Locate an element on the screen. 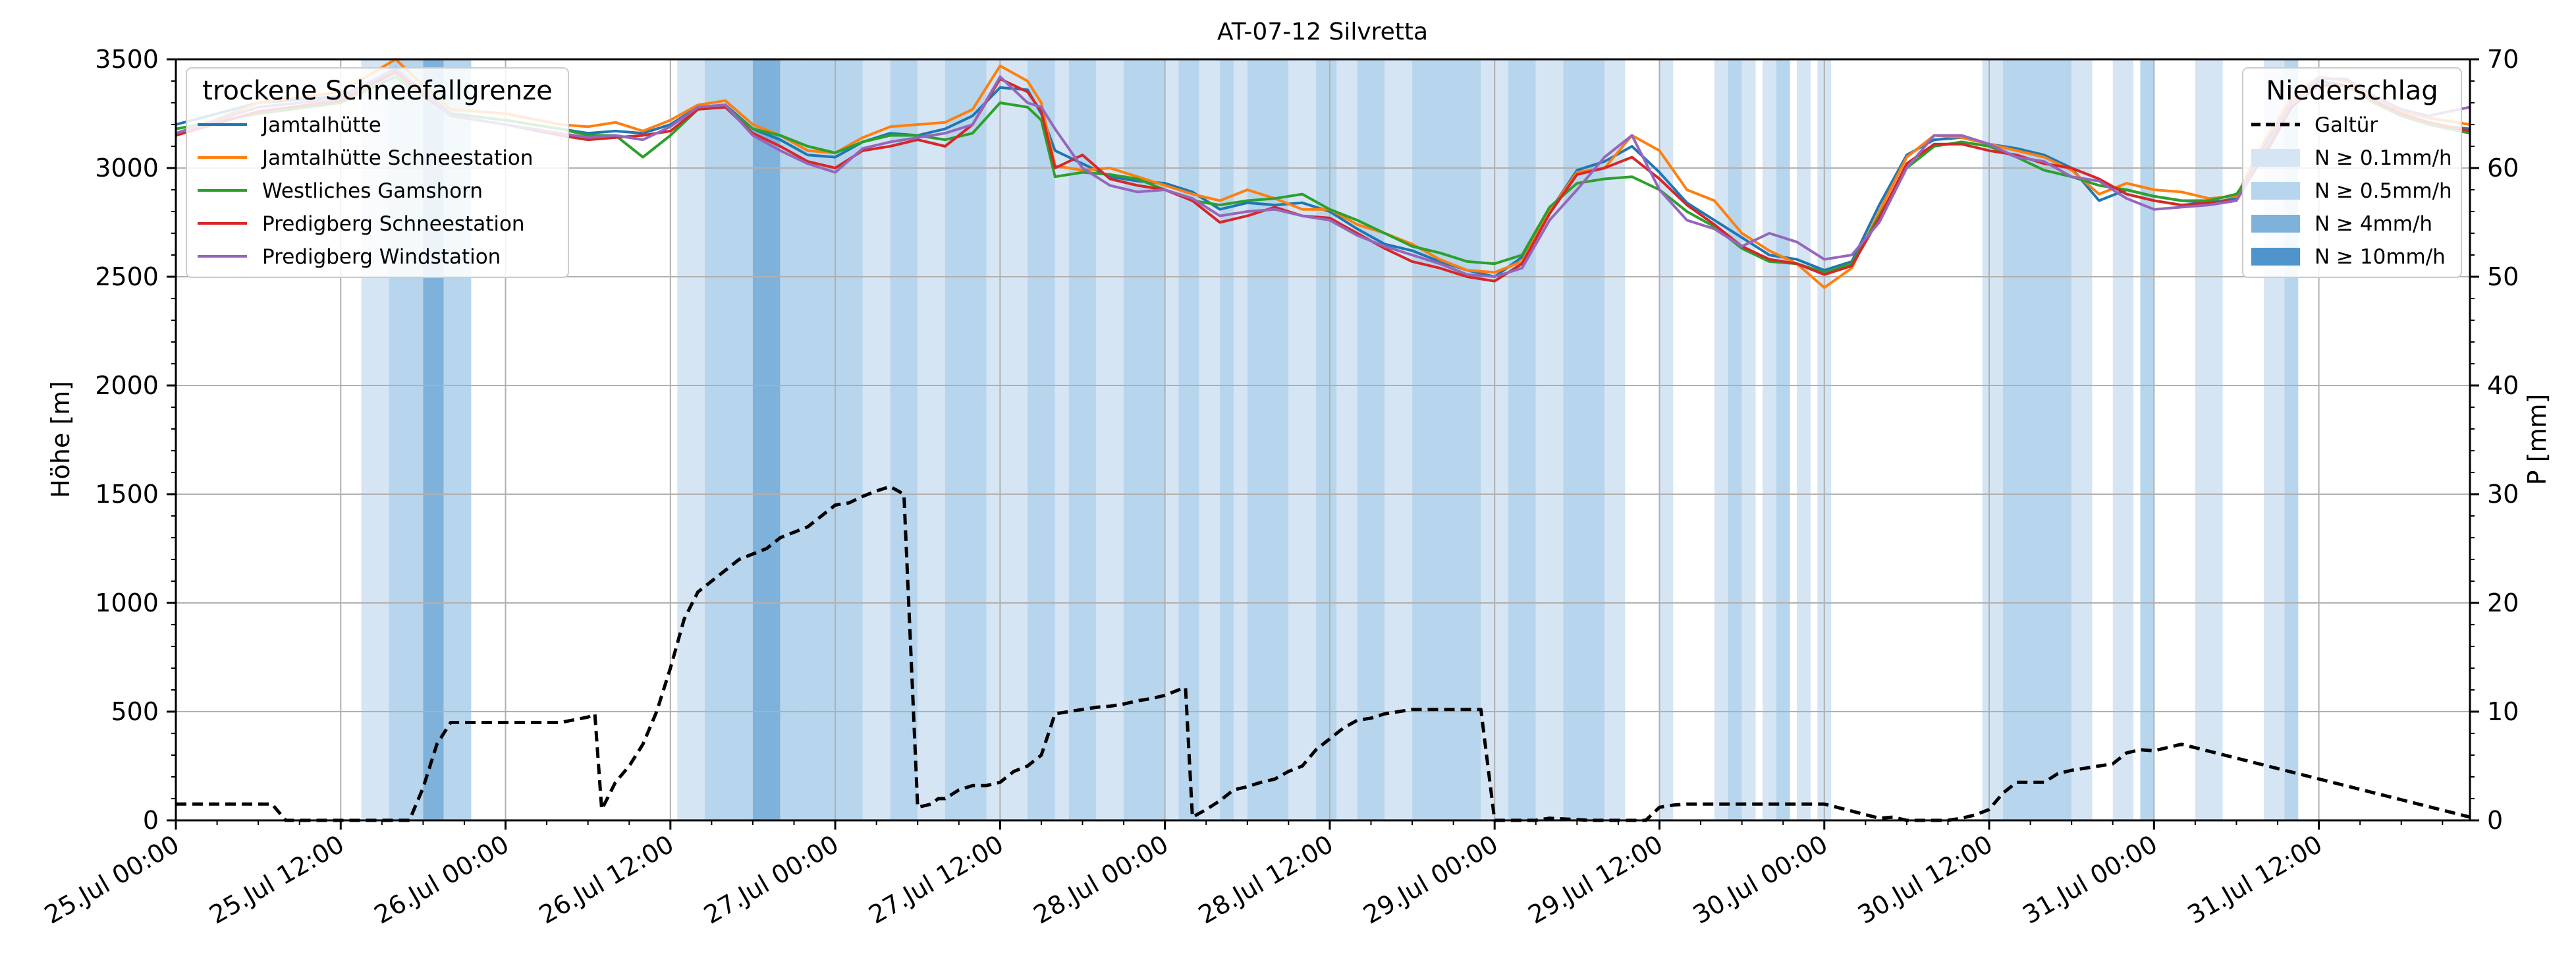 This screenshot has height=964, width=2576. legend-label-galtuer: Galtür is located at coordinates (2346, 125).